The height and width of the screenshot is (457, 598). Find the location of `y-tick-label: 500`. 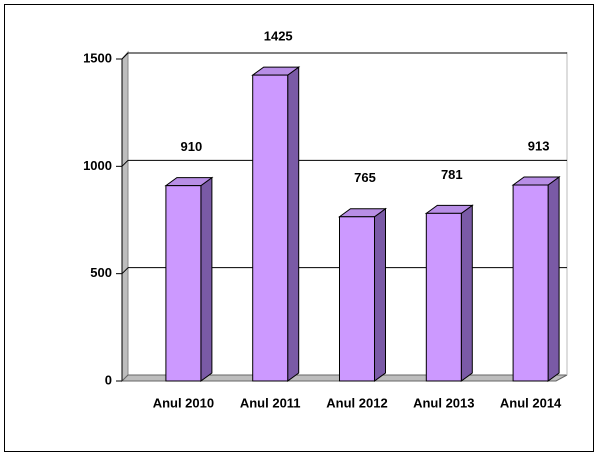

y-tick-label: 500 is located at coordinates (101, 272).